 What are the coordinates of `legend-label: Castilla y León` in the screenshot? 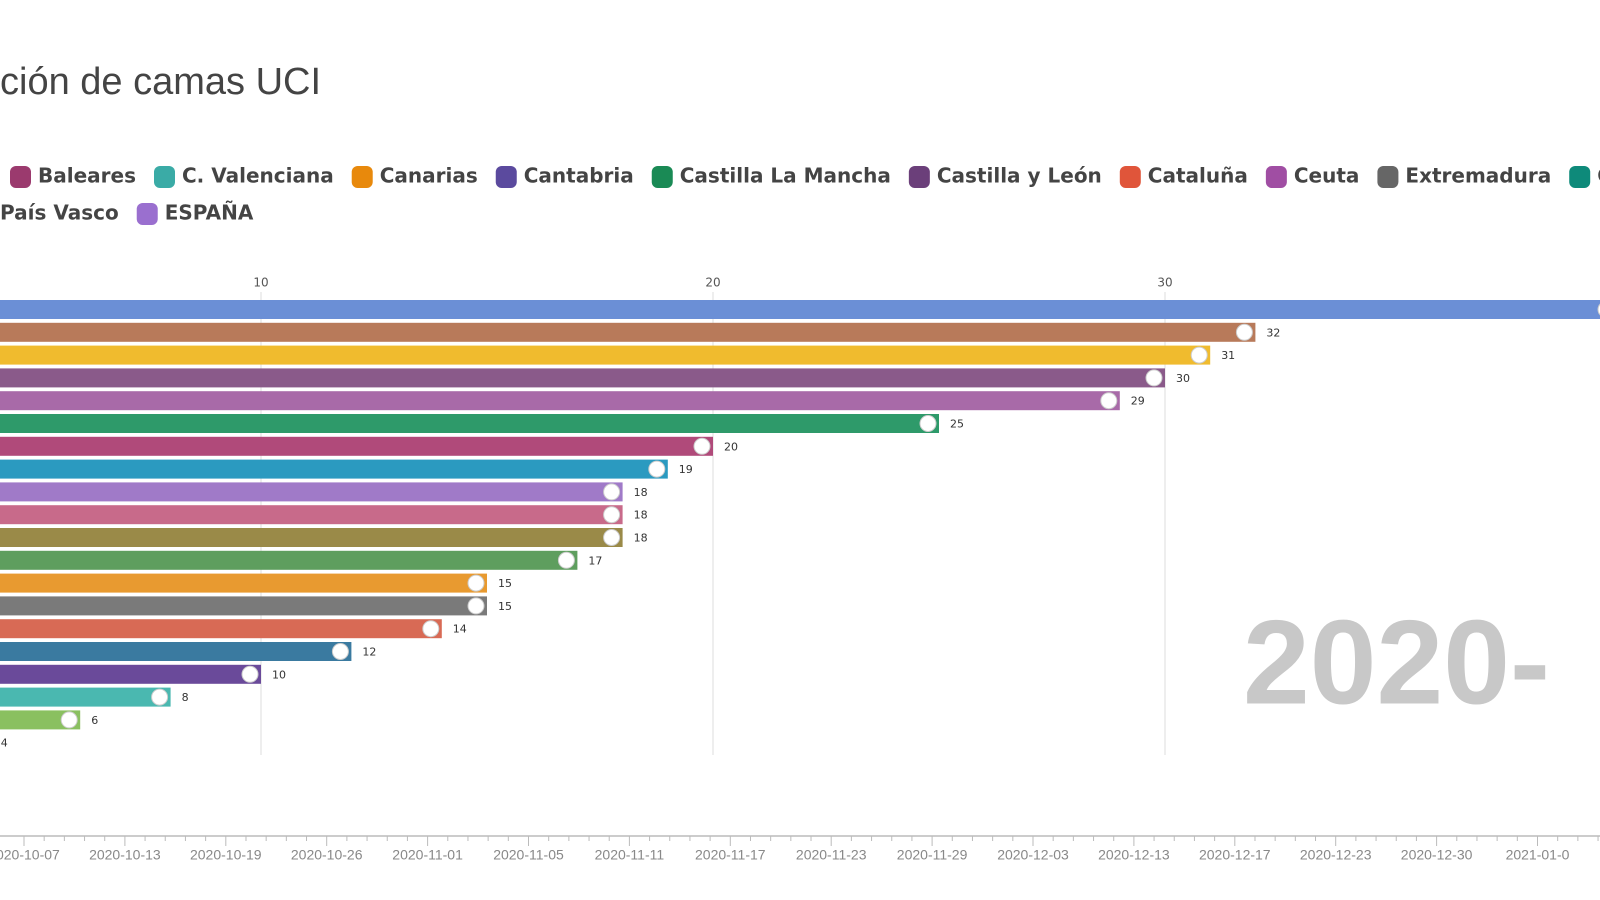 It's located at (1019, 176).